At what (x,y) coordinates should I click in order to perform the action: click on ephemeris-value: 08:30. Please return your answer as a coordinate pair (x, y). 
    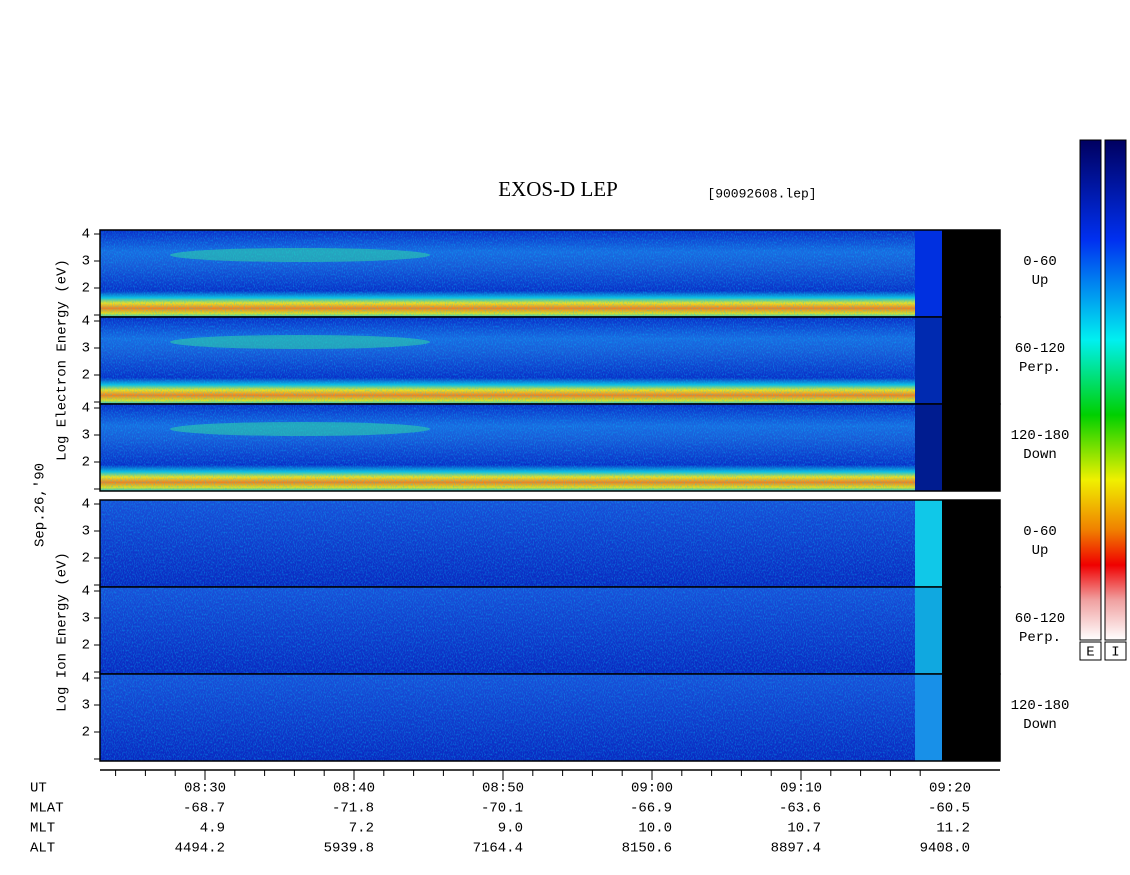
    Looking at the image, I should click on (205, 789).